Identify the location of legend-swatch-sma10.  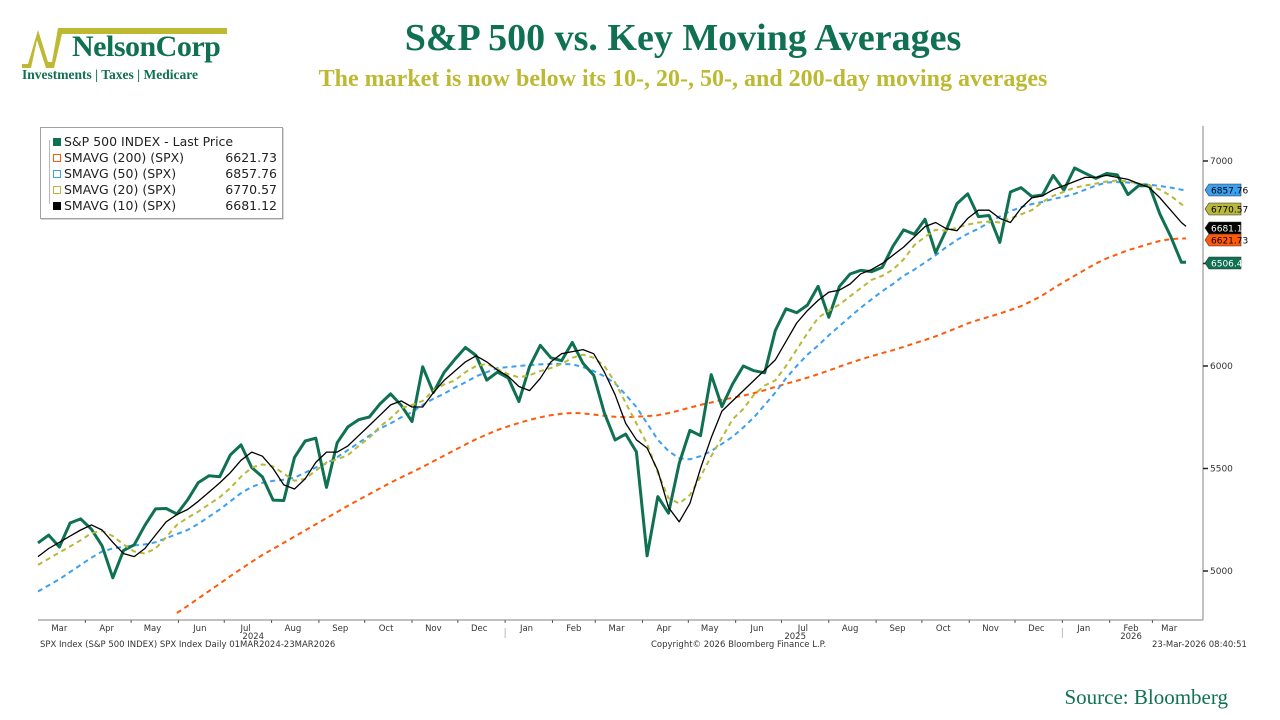
(57, 206).